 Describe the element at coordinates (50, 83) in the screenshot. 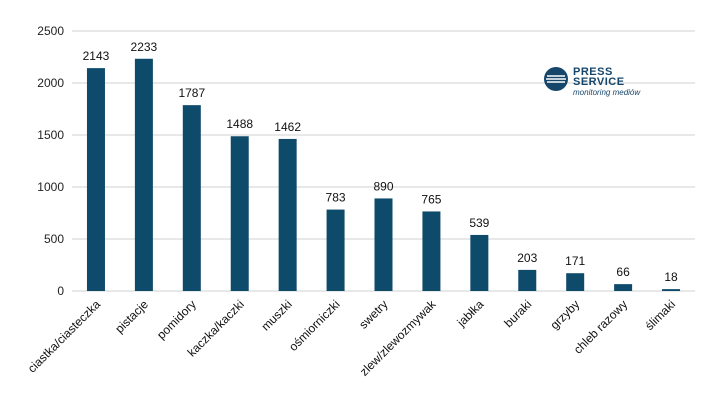

I see `y-tick-label: 2000` at that location.